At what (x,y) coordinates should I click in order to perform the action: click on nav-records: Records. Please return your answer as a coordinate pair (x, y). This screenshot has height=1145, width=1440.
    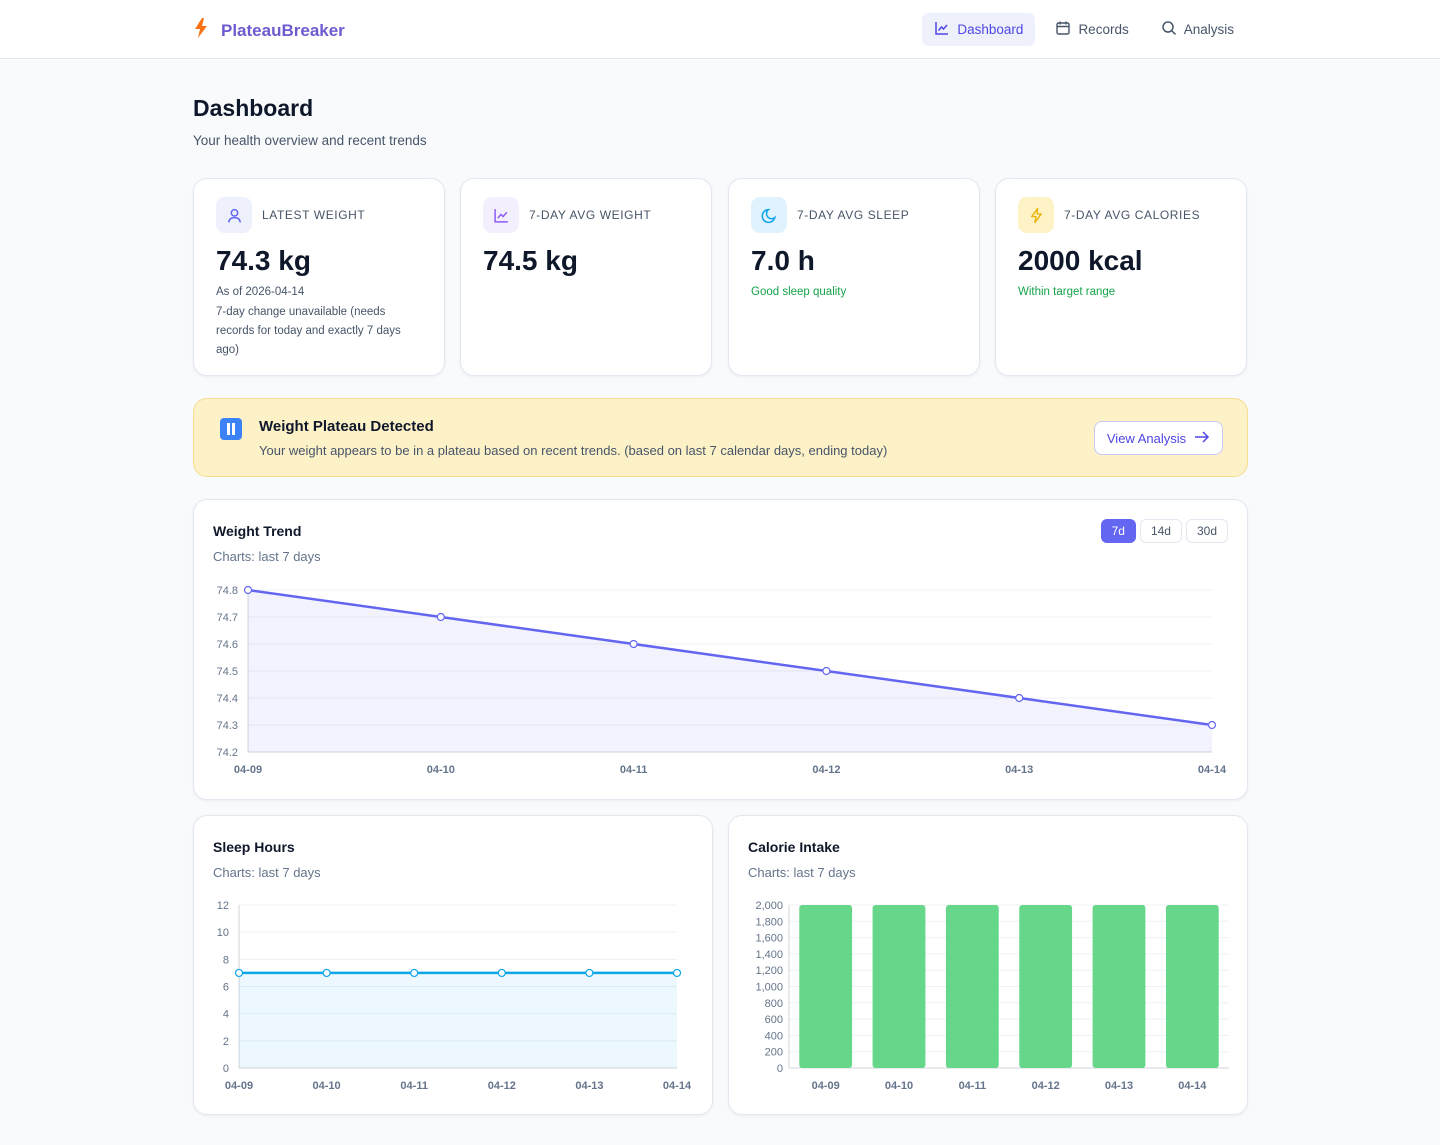
    Looking at the image, I should click on (1091, 29).